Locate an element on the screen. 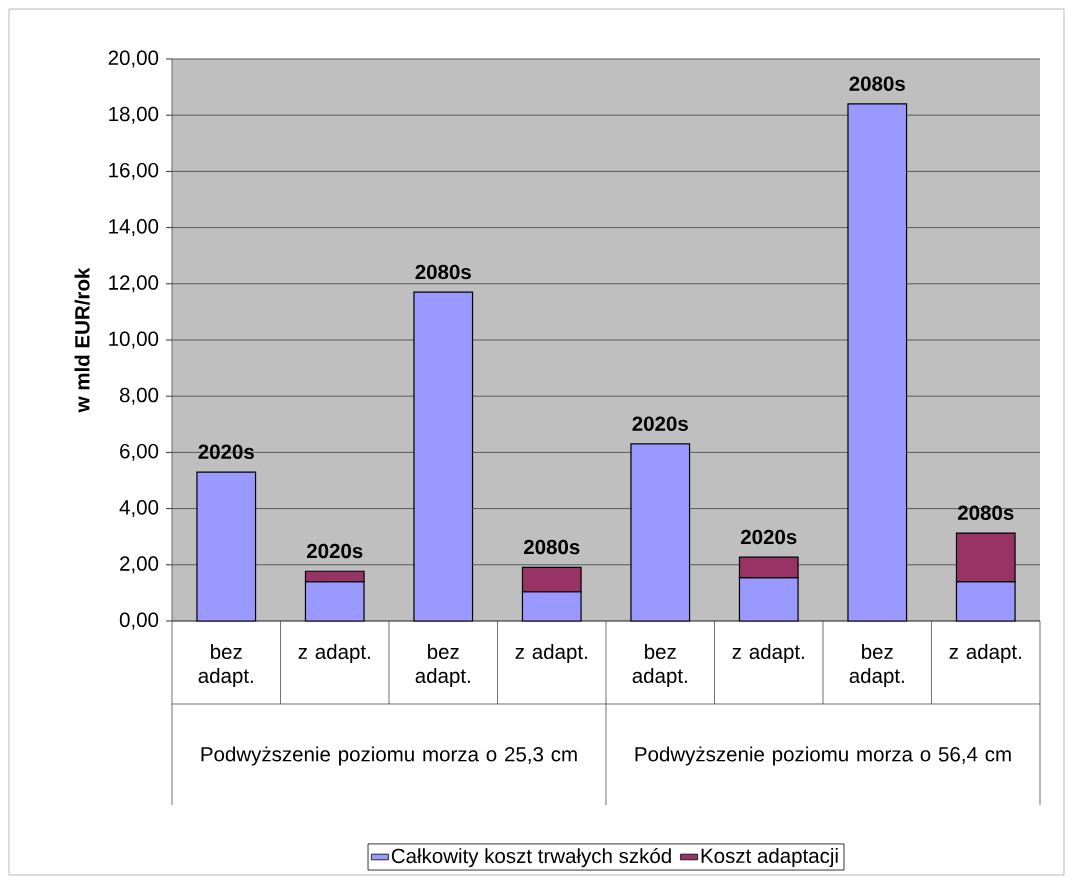  text: Podwyższenie poziomu morza o 56,4 cm is located at coordinates (823, 756).